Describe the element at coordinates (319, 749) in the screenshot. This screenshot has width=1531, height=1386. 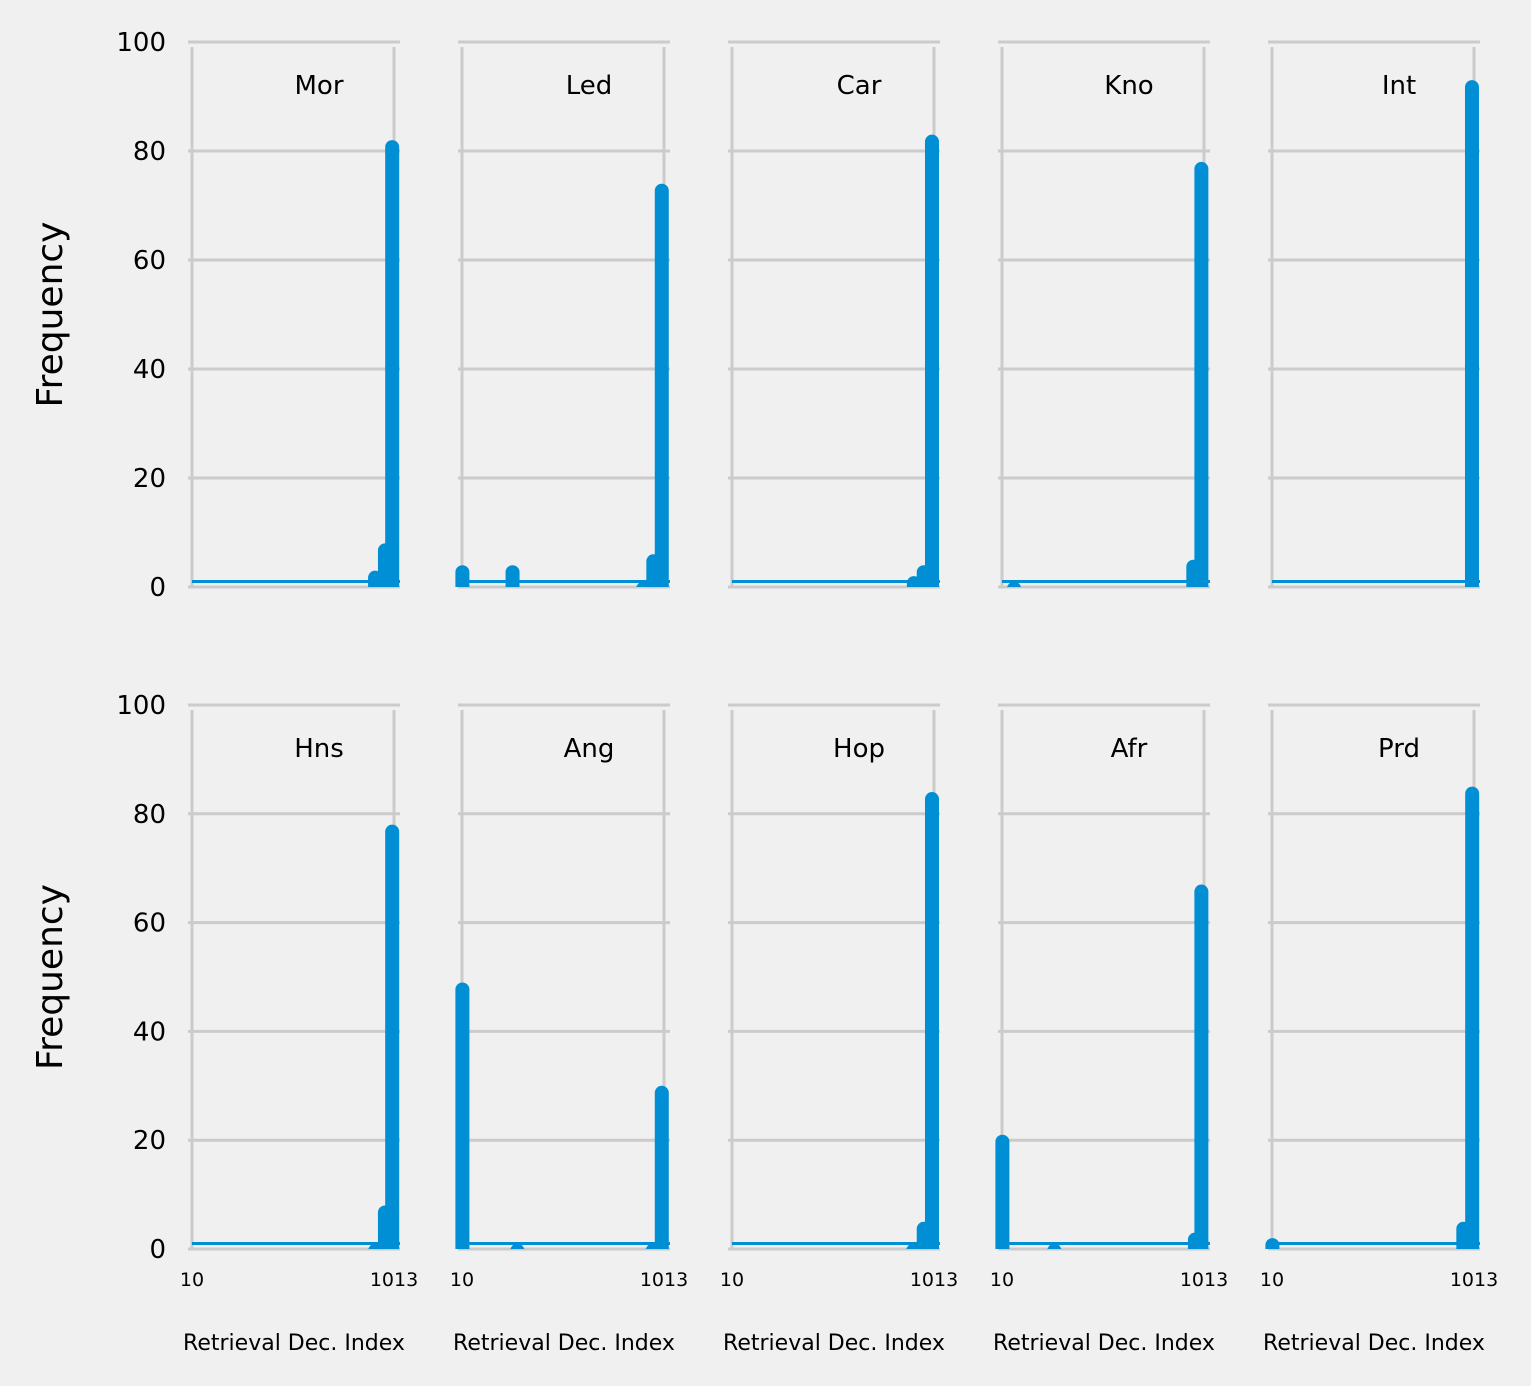
I see `panel-title: Hns` at that location.